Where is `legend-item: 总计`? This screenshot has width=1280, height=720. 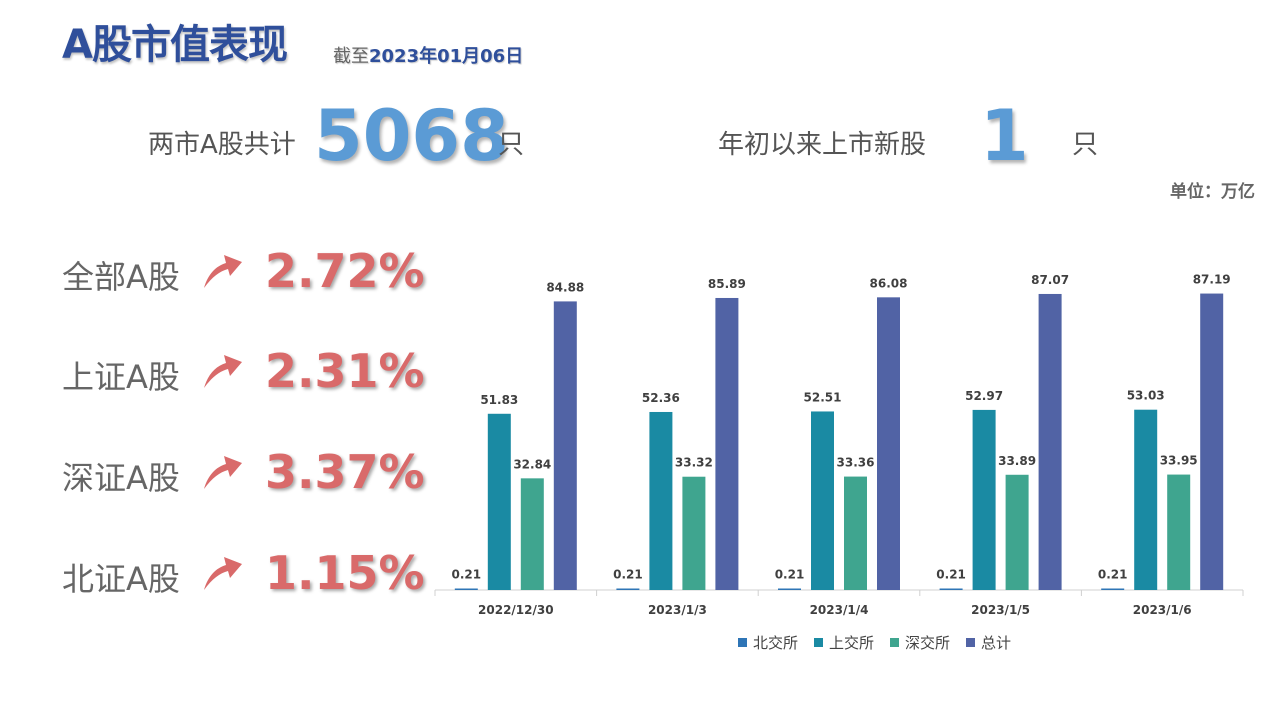 legend-item: 总计 is located at coordinates (988, 642).